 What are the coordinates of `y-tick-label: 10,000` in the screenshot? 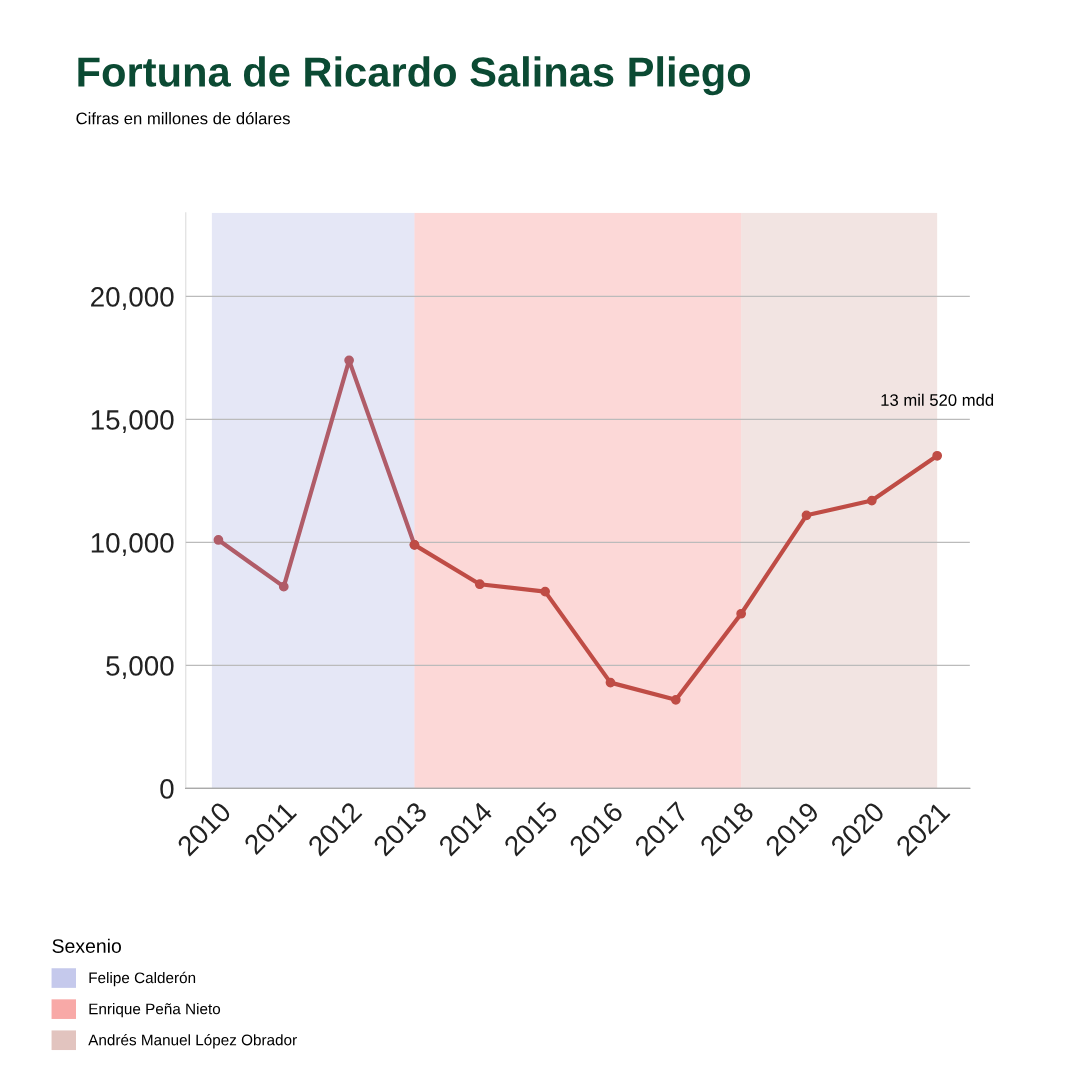 It's located at (132, 545).